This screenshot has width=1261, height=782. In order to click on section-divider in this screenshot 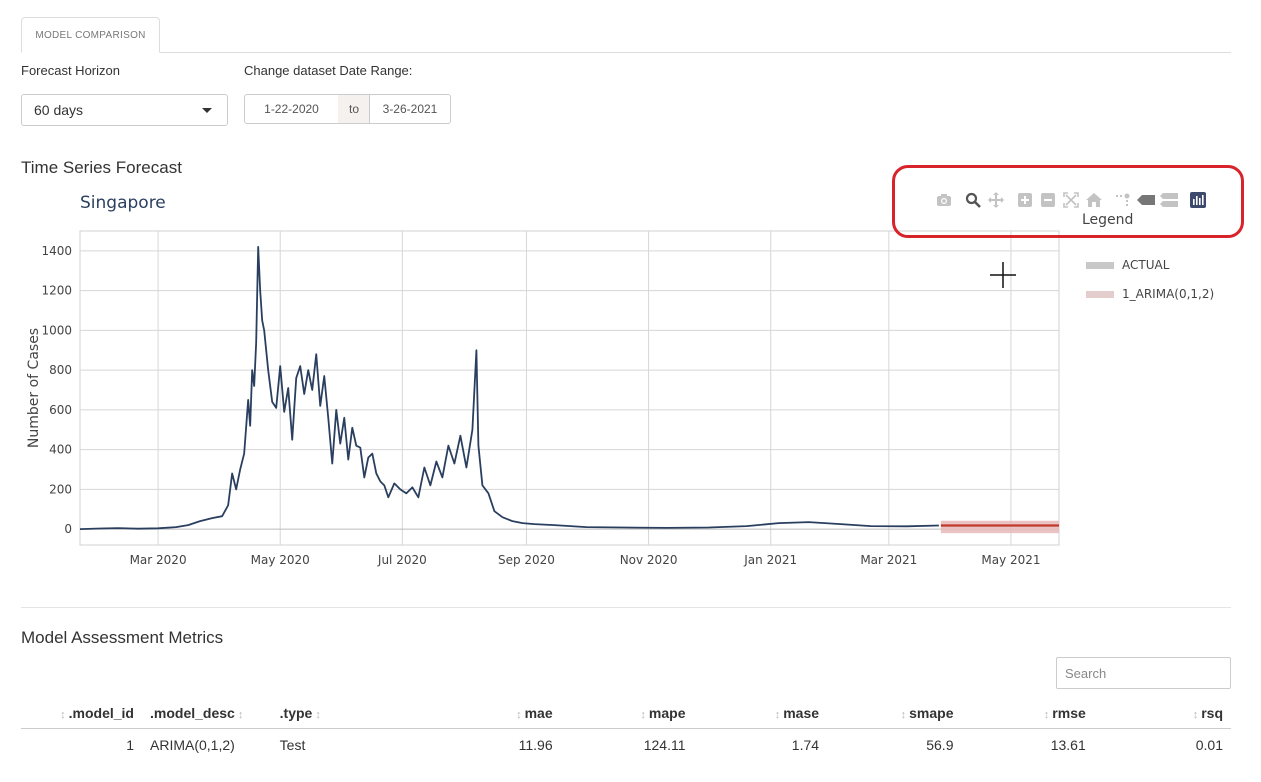, I will do `click(626, 607)`.